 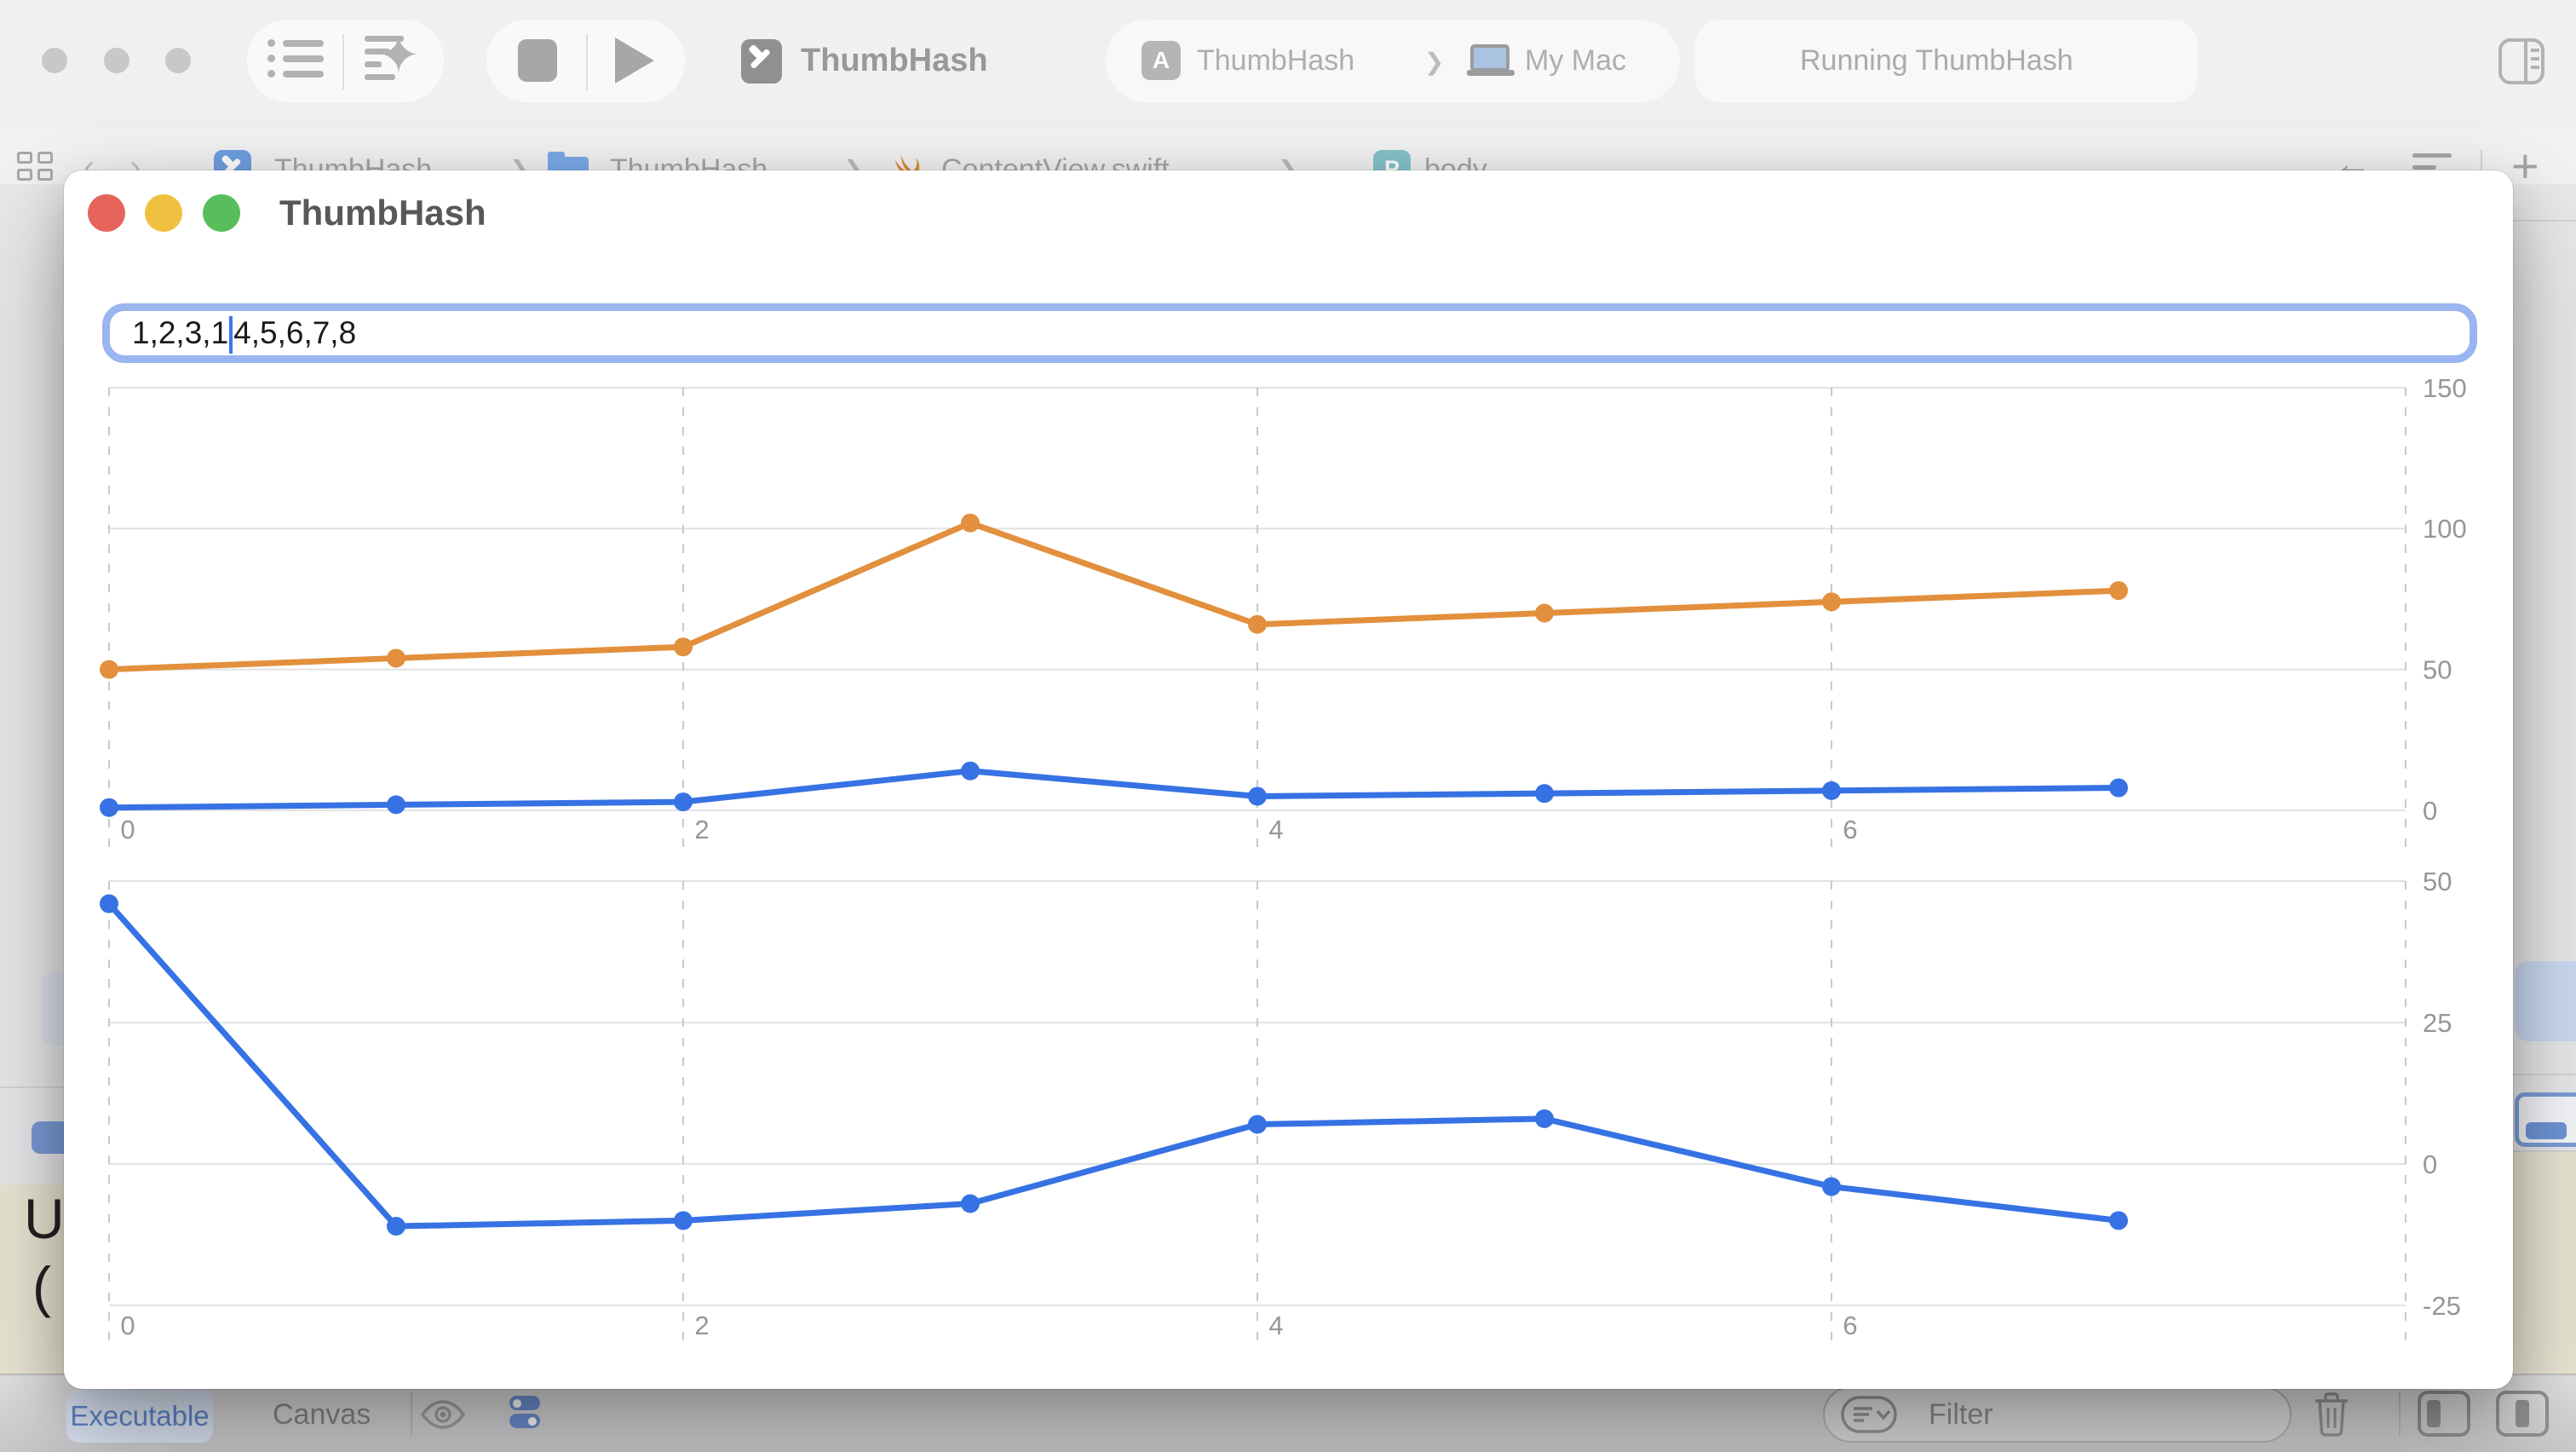 What do you see at coordinates (537, 60) in the screenshot?
I see `stop-icon` at bounding box center [537, 60].